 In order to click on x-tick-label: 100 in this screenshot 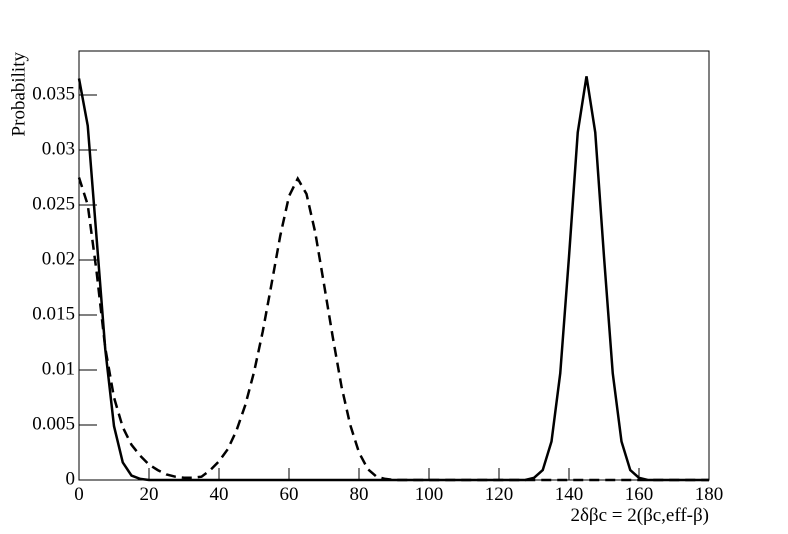, I will do `click(429, 494)`.